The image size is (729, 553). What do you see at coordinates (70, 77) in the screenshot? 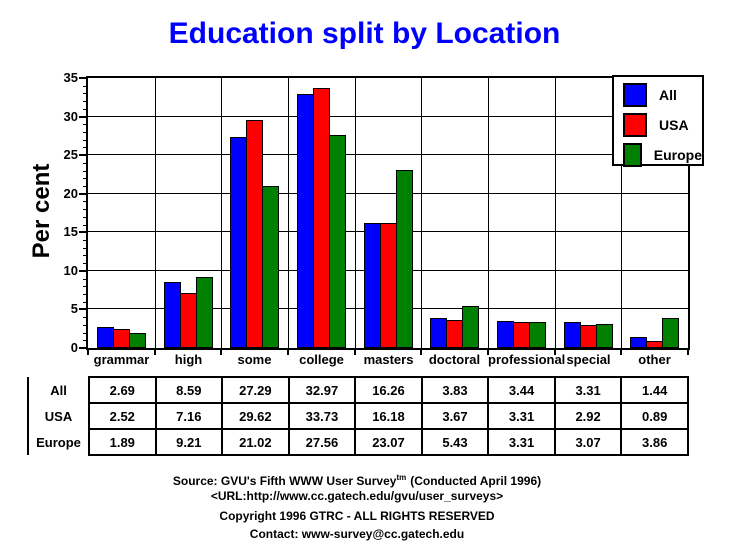
I see `y-tick-label: 35` at bounding box center [70, 77].